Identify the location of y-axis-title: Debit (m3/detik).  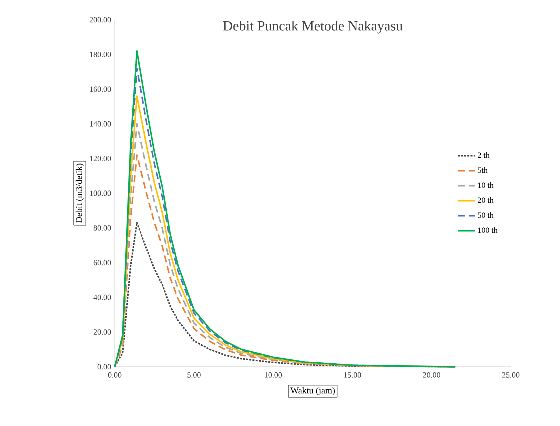
(80, 194).